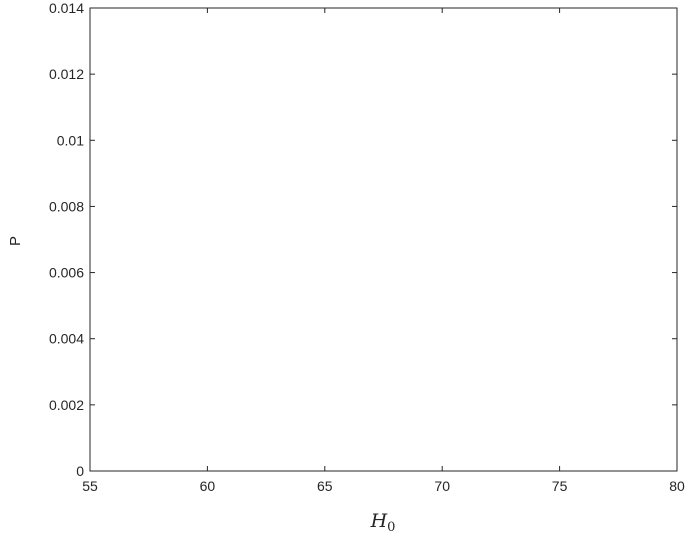 Image resolution: width=688 pixels, height=535 pixels. What do you see at coordinates (677, 486) in the screenshot?
I see `x-tick-label: 80` at bounding box center [677, 486].